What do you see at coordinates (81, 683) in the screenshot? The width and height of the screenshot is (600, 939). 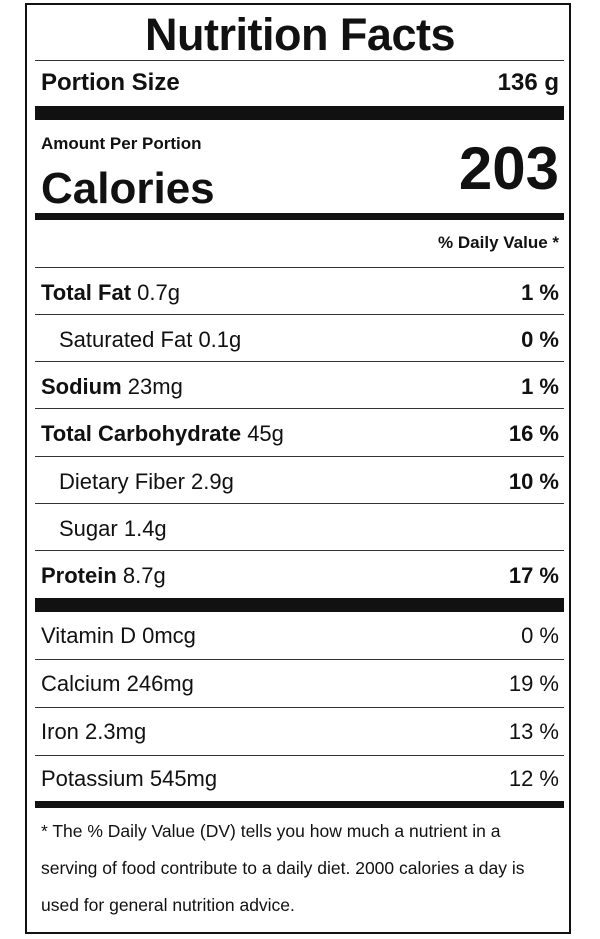 I see `vitamin-name: Calcium` at bounding box center [81, 683].